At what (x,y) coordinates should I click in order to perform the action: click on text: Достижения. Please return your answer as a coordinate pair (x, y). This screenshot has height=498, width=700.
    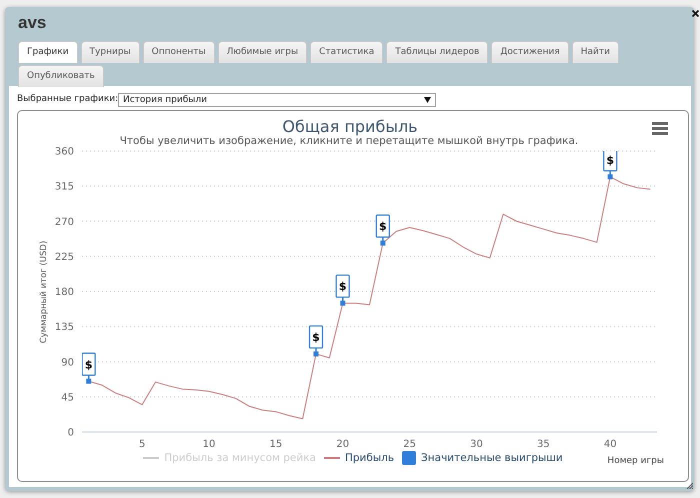
    Looking at the image, I should click on (530, 52).